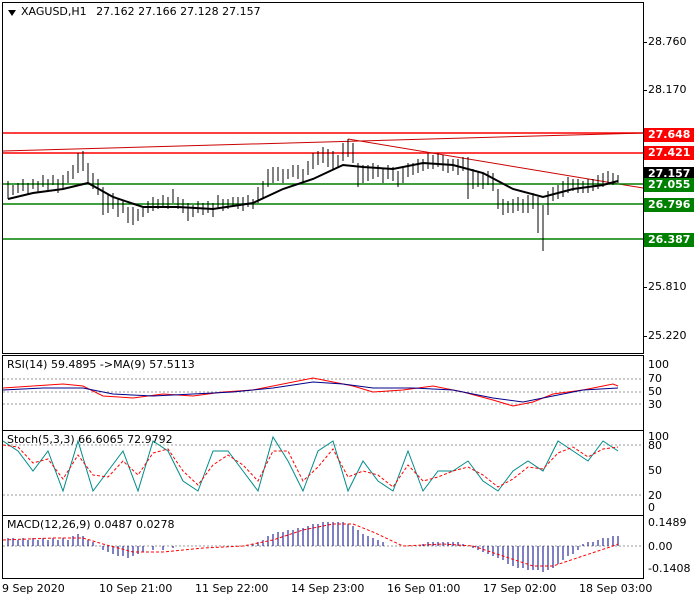  What do you see at coordinates (669, 185) in the screenshot?
I see `support-level-1-tag: 27.055` at bounding box center [669, 185].